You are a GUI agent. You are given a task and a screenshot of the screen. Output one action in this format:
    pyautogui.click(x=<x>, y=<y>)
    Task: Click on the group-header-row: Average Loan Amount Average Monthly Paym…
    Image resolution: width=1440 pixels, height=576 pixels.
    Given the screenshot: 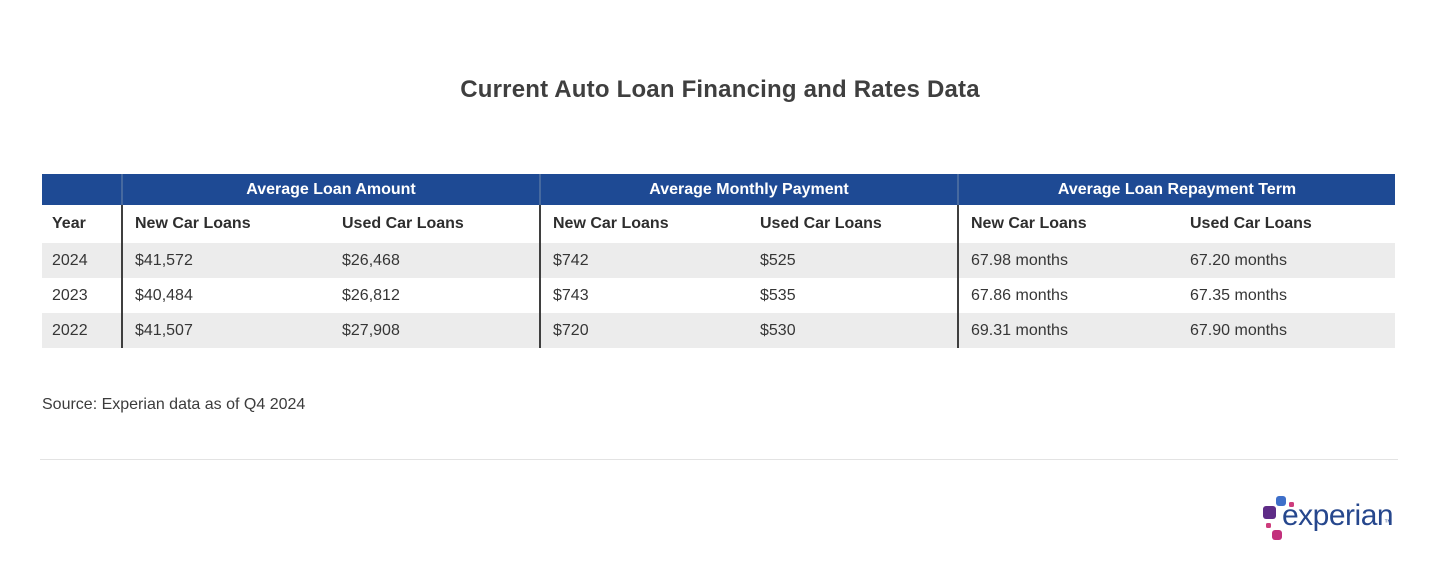 What is the action you would take?
    pyautogui.click(x=719, y=189)
    